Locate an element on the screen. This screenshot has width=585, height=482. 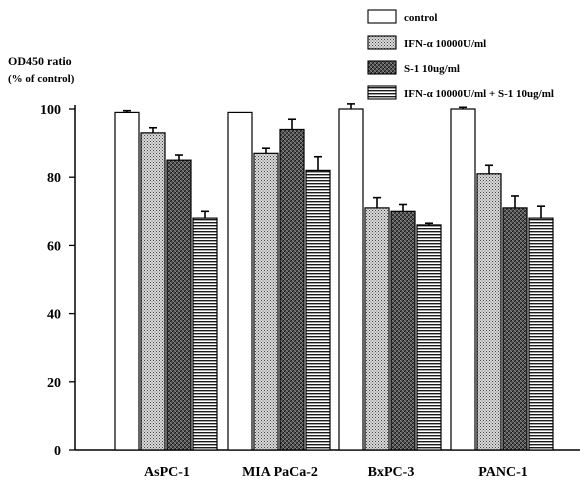
legend-label: IFN-α 10000U/ml + S-1 10ug/ml is located at coordinates (479, 94).